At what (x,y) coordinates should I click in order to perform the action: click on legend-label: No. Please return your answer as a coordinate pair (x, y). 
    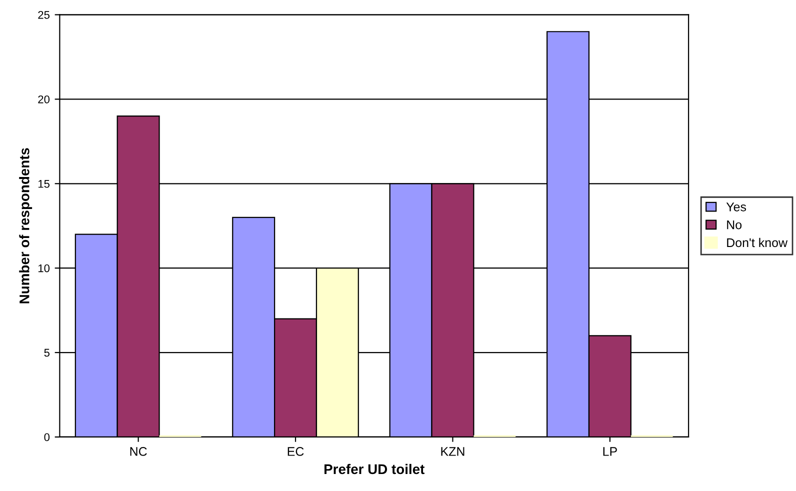
    Looking at the image, I should click on (734, 225).